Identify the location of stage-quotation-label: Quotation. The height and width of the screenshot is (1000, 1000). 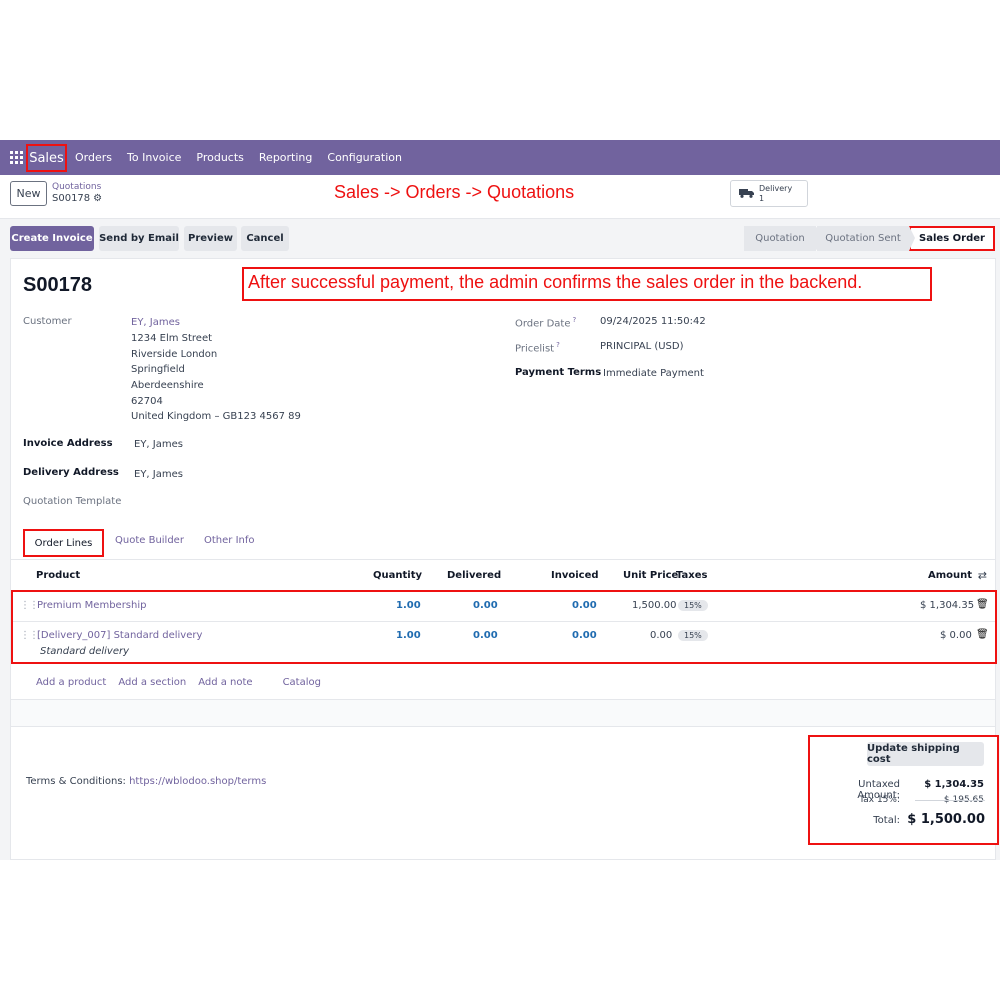
(780, 238).